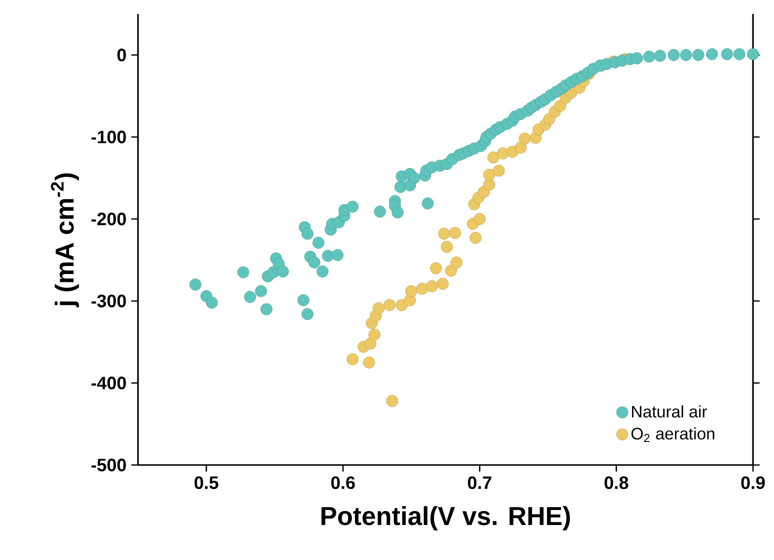  Describe the element at coordinates (480, 483) in the screenshot. I see `x-tick-label: 0.7` at that location.